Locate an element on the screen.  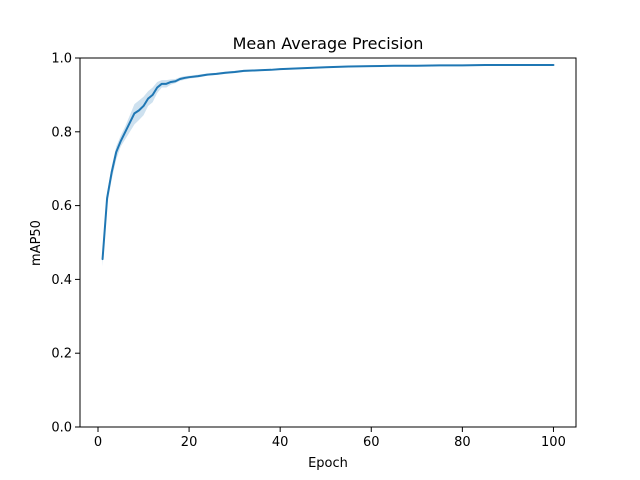
y-axis-label: mAP50 is located at coordinates (36, 243).